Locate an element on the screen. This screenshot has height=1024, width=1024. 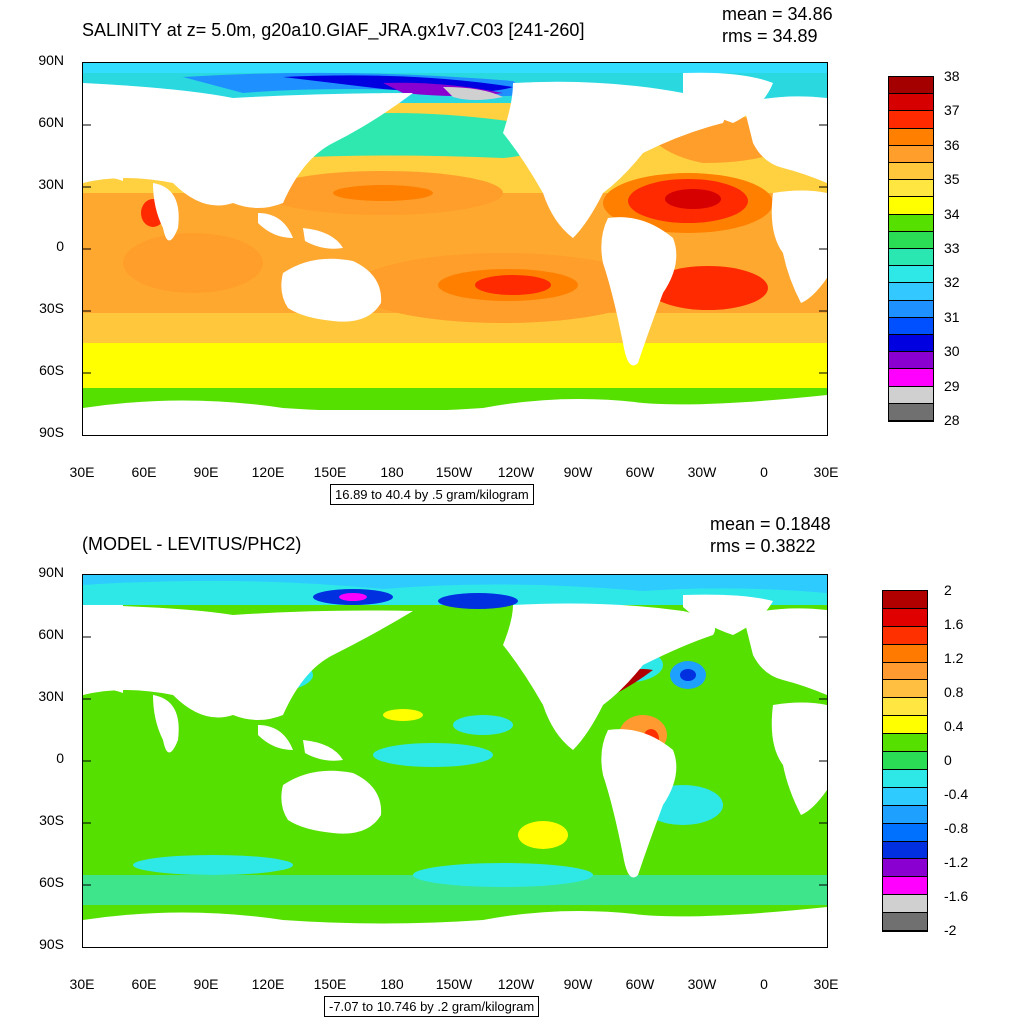
mean-value: mean = 0.1848 is located at coordinates (770, 524).